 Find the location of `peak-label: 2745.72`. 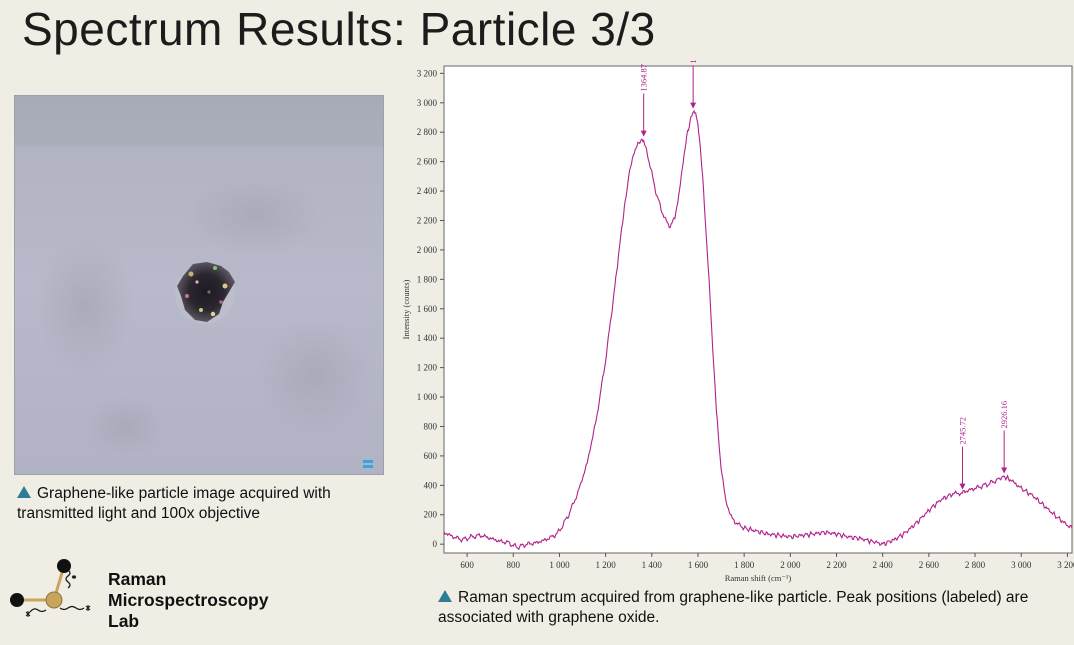

peak-label: 2745.72 is located at coordinates (962, 431).